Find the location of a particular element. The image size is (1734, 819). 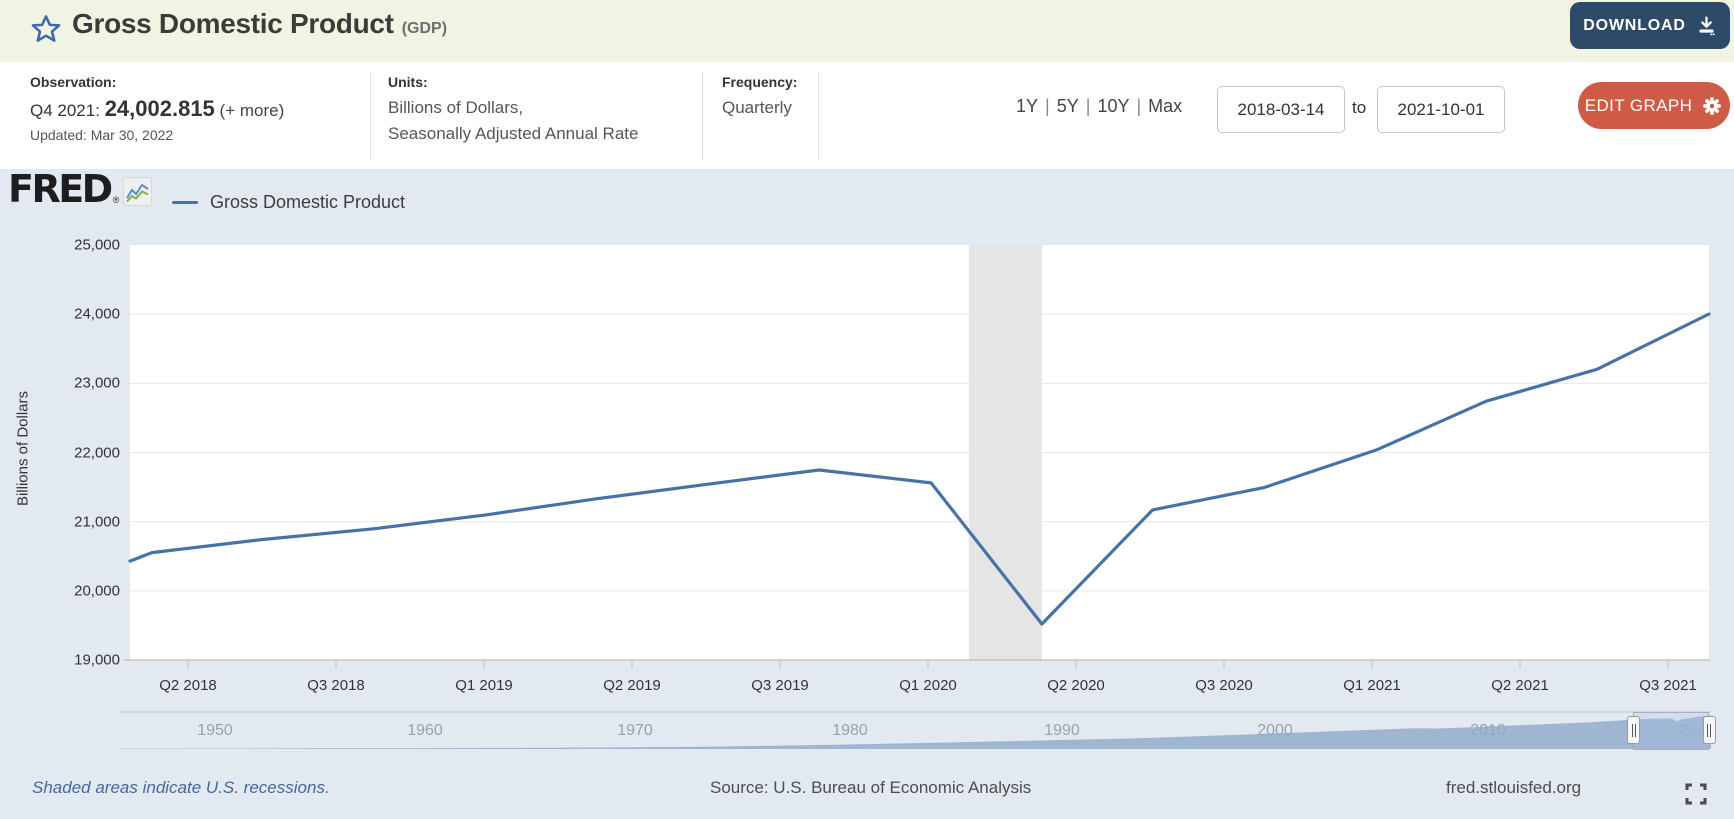

zoom-range-links: 1Y | 5Y | 10Y | Max is located at coordinates (1099, 106).